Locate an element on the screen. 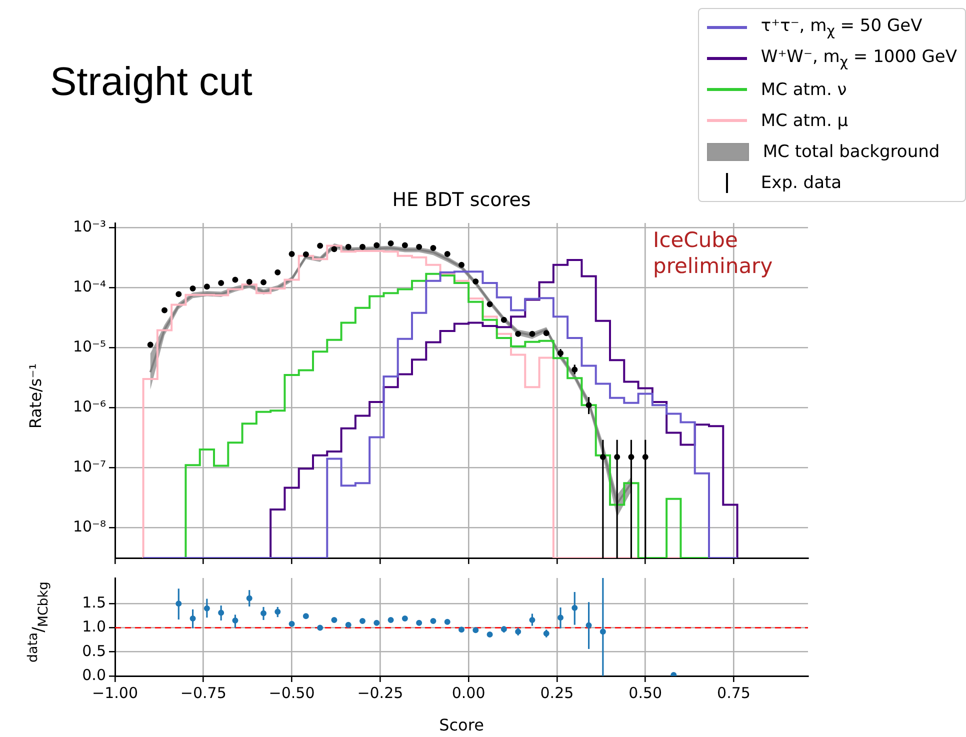 The image size is (966, 737). legend-label: MC atm. ν is located at coordinates (803, 90).